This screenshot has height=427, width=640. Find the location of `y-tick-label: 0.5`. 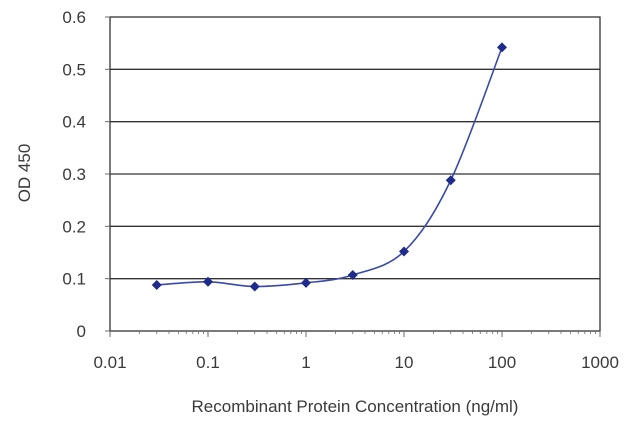

y-tick-label: 0.5 is located at coordinates (74, 69).